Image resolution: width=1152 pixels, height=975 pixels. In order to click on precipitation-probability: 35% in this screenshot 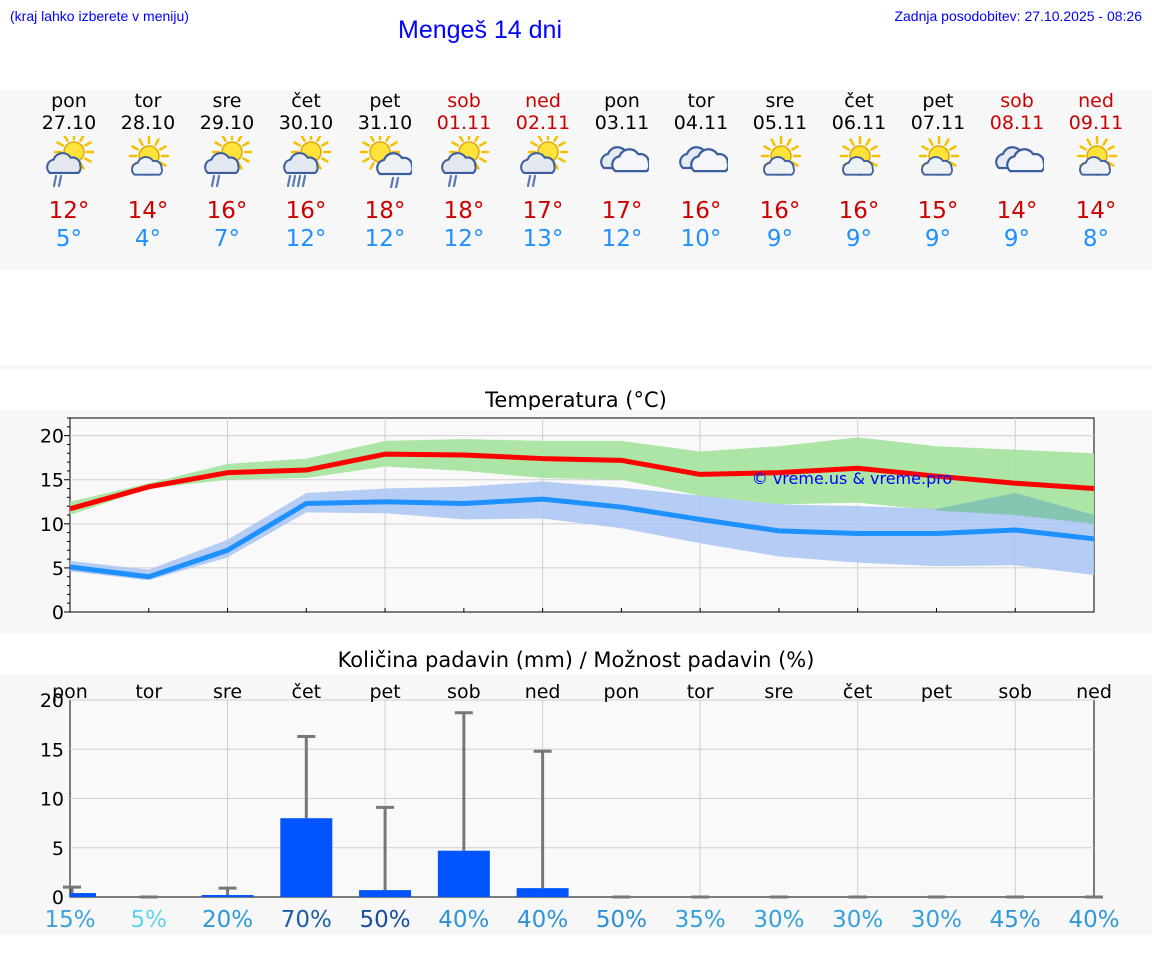, I will do `click(700, 920)`.